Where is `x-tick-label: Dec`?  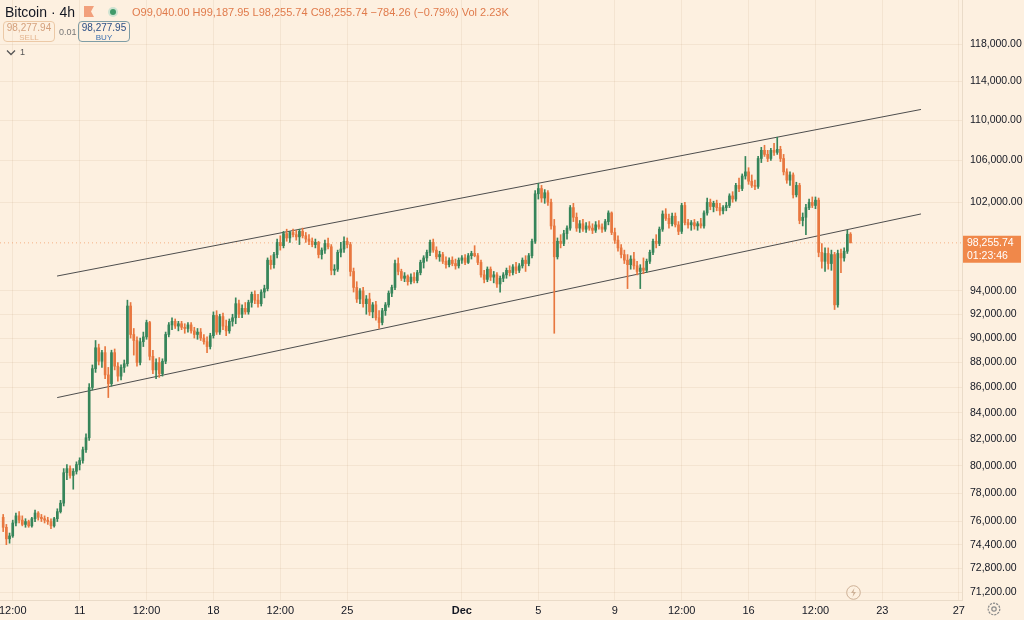 x-tick-label: Dec is located at coordinates (461, 609).